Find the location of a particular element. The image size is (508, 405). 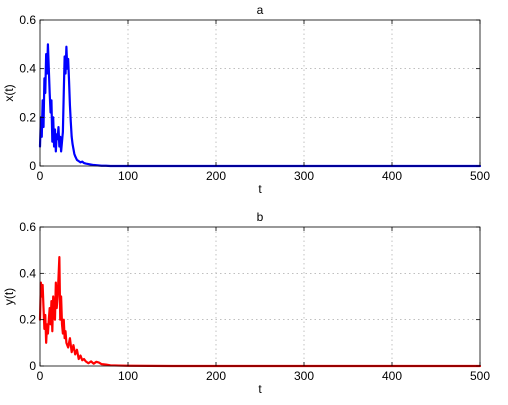

y-axis-title: x(t) is located at coordinates (9, 92).